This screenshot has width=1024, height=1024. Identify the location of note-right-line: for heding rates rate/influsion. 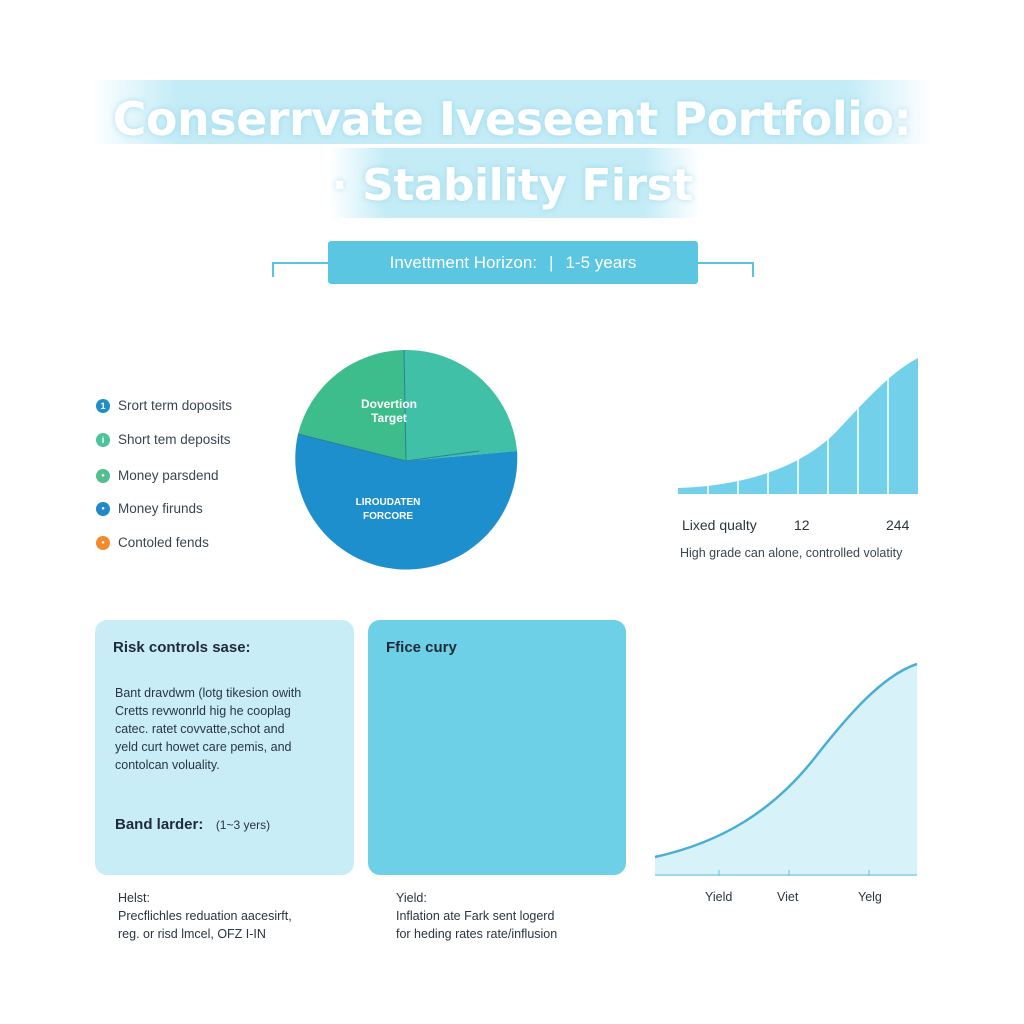
(477, 934).